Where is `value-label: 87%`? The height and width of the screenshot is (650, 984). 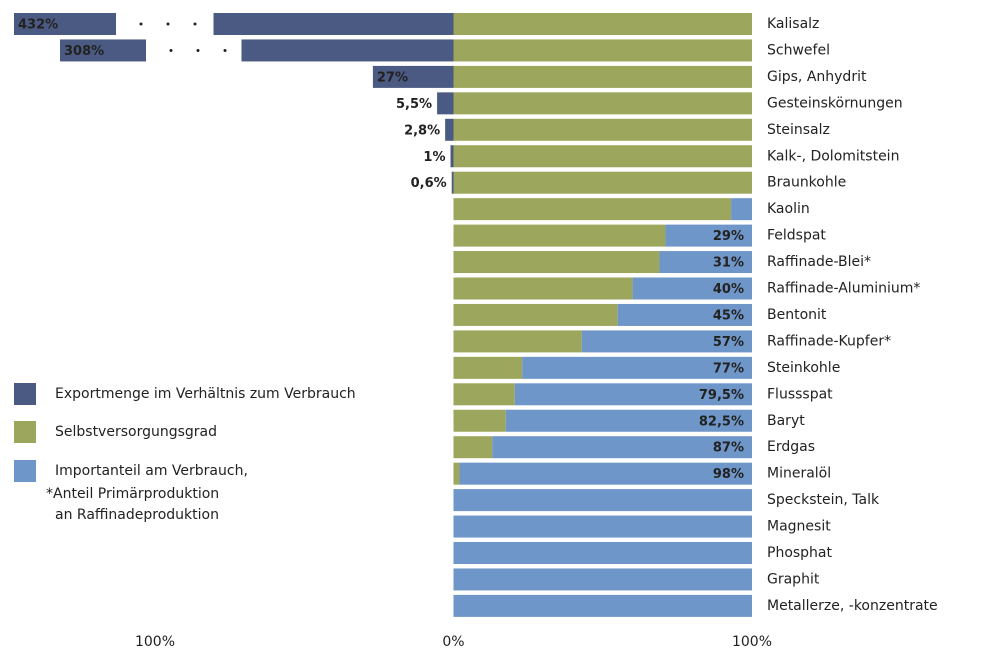 value-label: 87% is located at coordinates (728, 448).